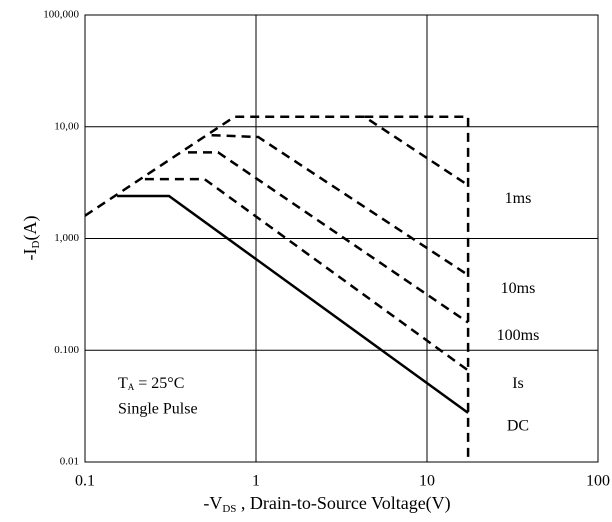  I want to click on y-label-rest: (A), so click(30, 228).